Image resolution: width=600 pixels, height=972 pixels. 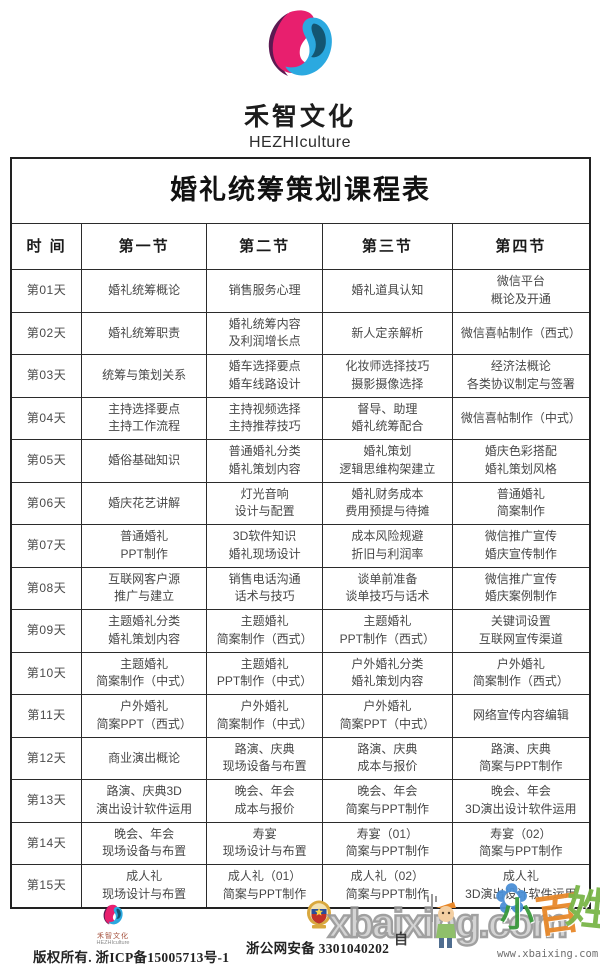 I want to click on police-badge-icon, so click(x=319, y=914).